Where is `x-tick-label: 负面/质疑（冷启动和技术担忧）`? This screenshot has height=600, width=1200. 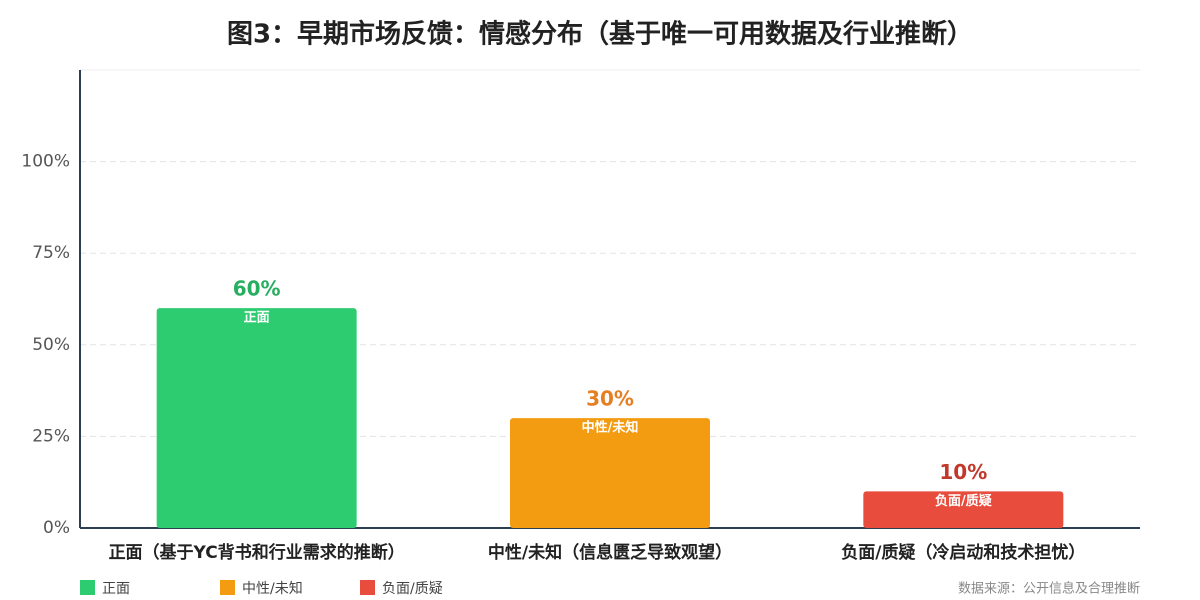
x-tick-label: 负面/质疑（冷启动和技术担忧） is located at coordinates (963, 552).